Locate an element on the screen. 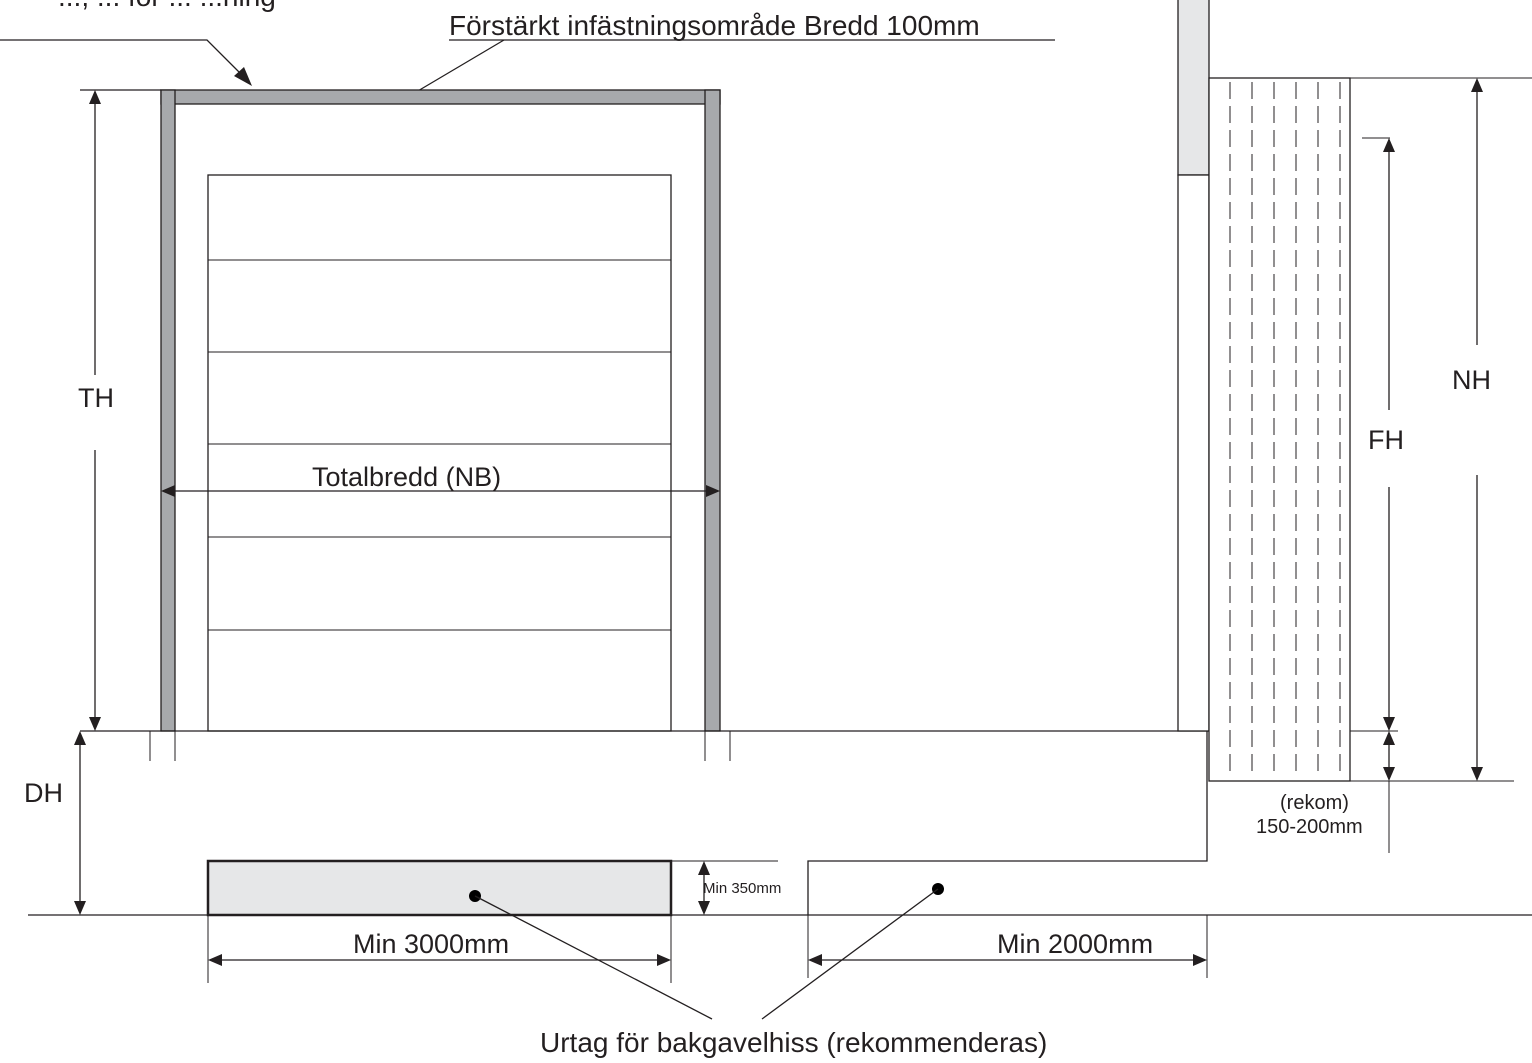  rekom-arrow-top is located at coordinates (1389, 738).